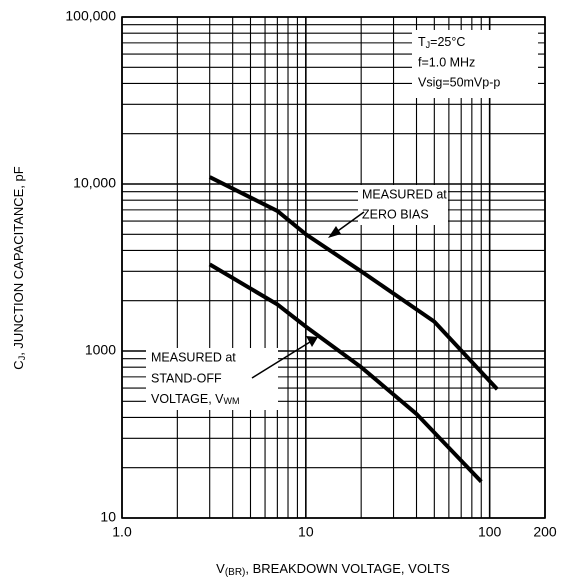  Describe the element at coordinates (231, 401) in the screenshot. I see `annotation-part: WM` at that location.